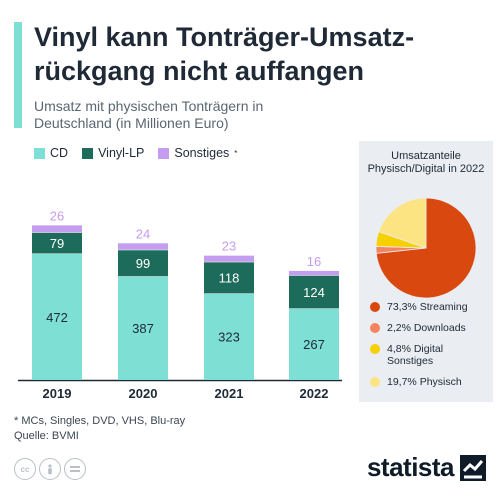 This screenshot has height=500, width=500. Describe the element at coordinates (473, 467) in the screenshot. I see `statista-mark-icon` at that location.